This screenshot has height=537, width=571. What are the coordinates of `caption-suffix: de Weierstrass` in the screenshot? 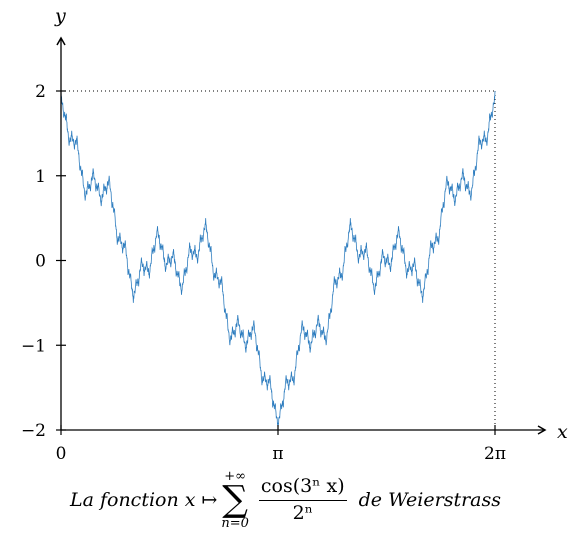 It's located at (429, 500).